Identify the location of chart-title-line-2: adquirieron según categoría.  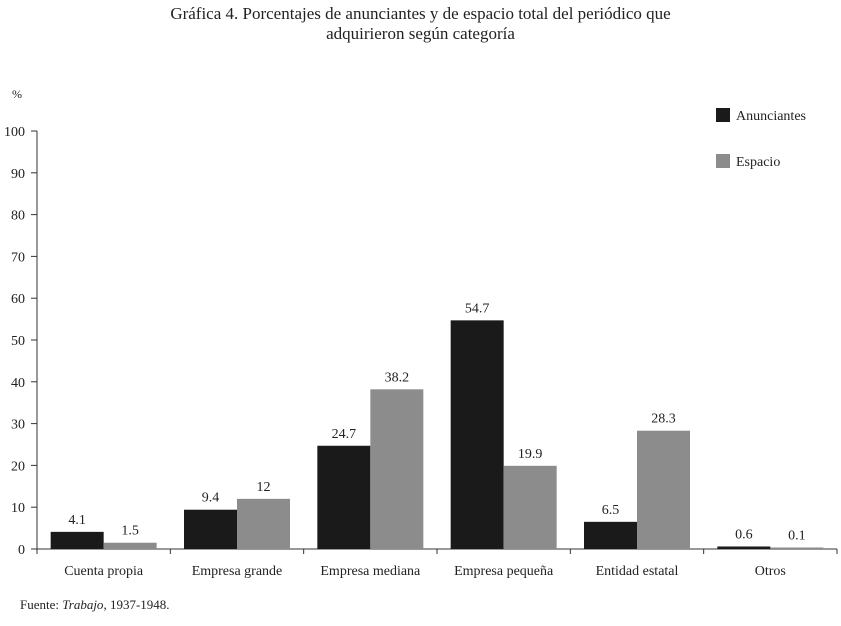
(420, 33).